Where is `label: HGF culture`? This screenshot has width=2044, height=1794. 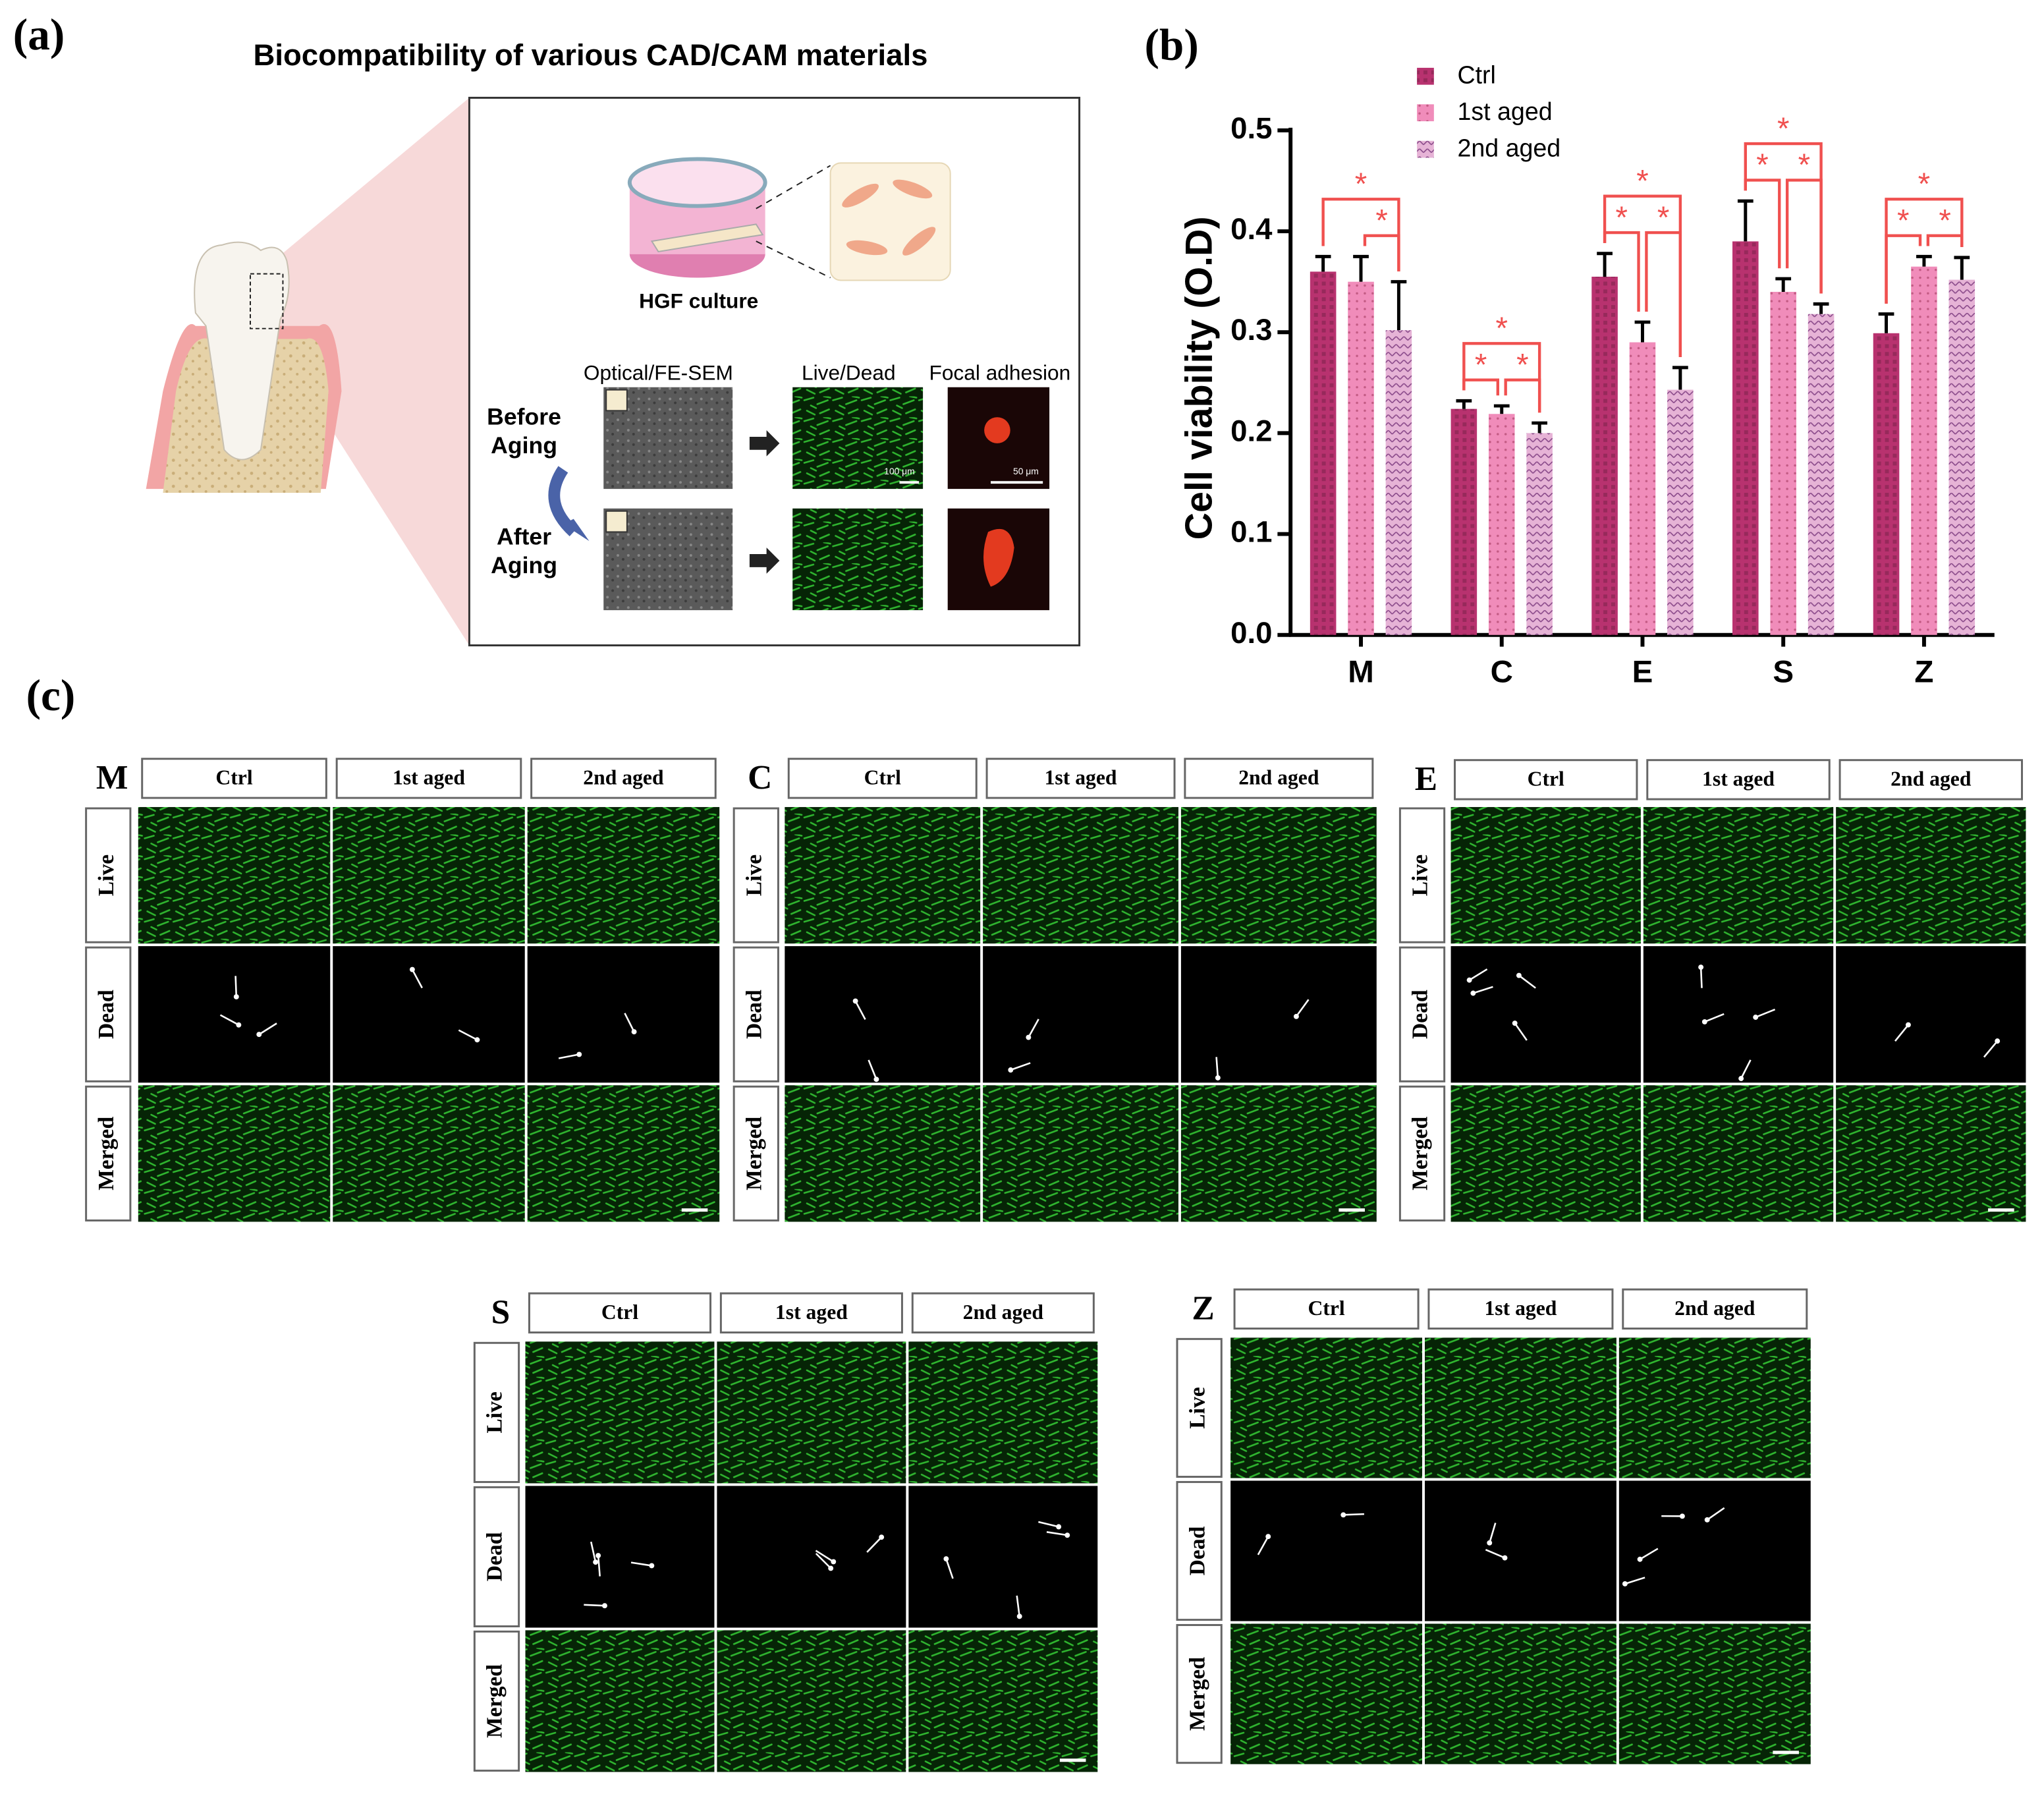
label: HGF culture is located at coordinates (698, 300).